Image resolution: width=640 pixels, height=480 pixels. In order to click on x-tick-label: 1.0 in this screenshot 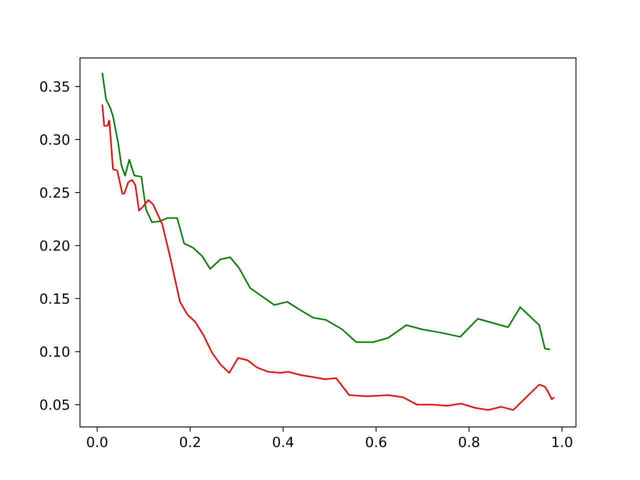, I will do `click(562, 442)`.